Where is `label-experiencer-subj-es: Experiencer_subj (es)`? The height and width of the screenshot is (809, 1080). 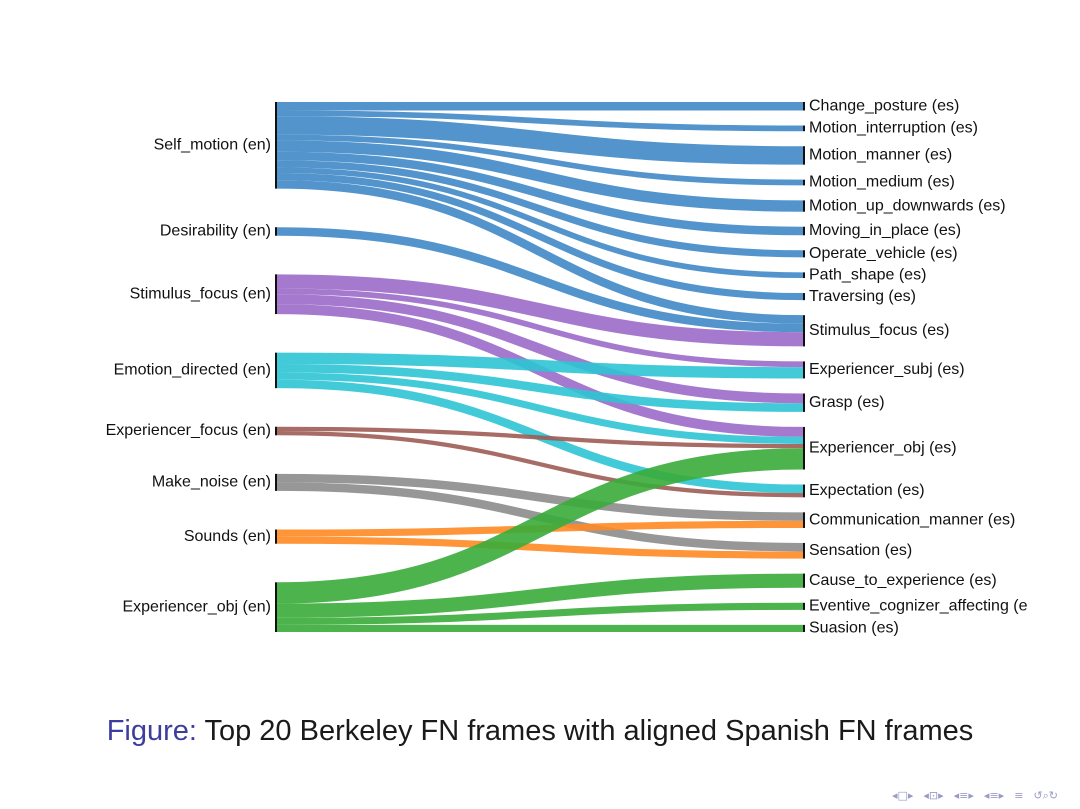
label-experiencer-subj-es: Experiencer_subj (es) is located at coordinates (887, 369).